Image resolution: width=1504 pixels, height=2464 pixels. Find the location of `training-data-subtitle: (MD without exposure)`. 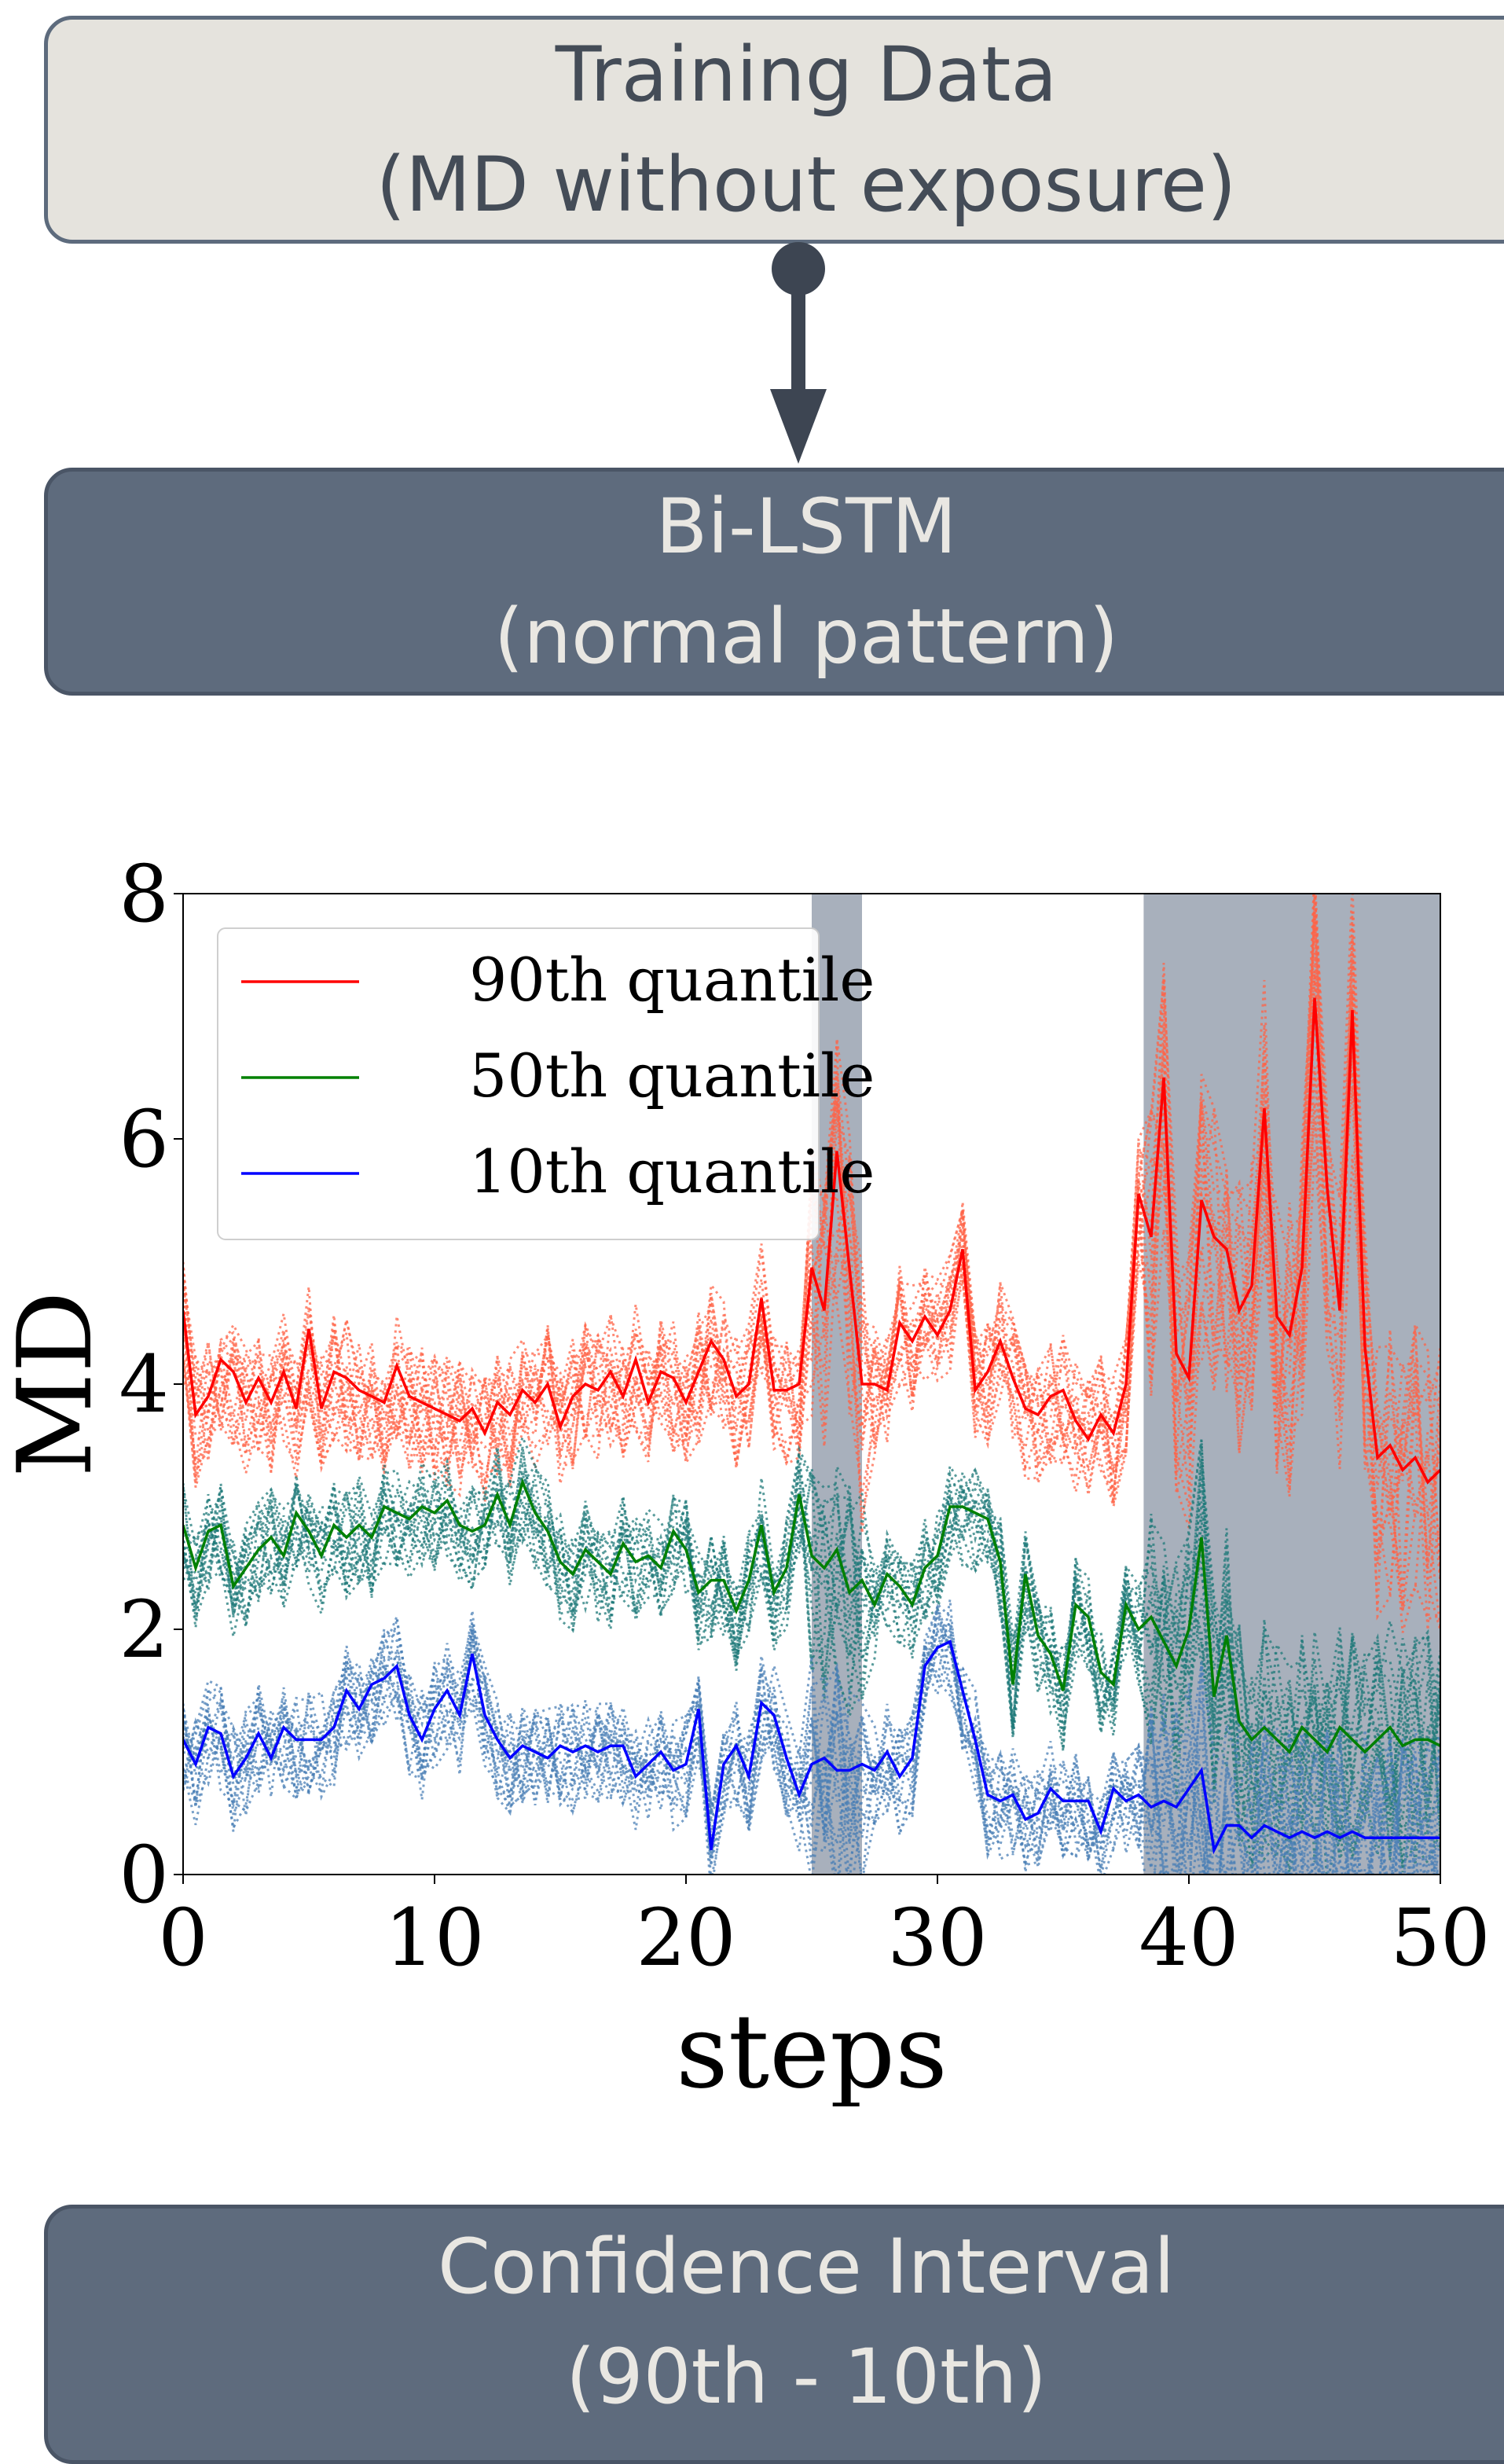

training-data-subtitle: (MD without exposure) is located at coordinates (806, 185).